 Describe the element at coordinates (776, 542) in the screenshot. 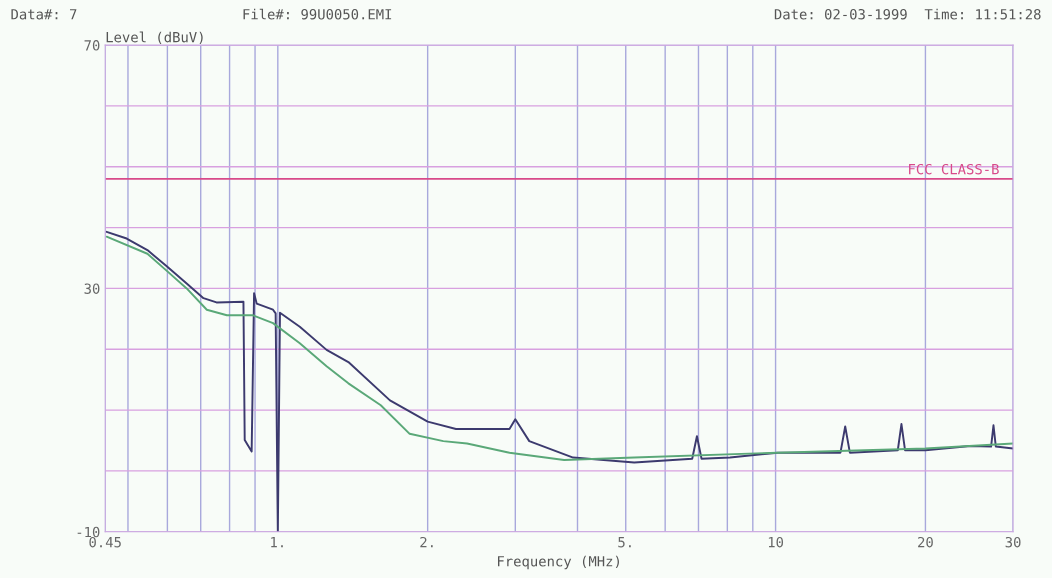

I see `x-tick-label: 10` at that location.